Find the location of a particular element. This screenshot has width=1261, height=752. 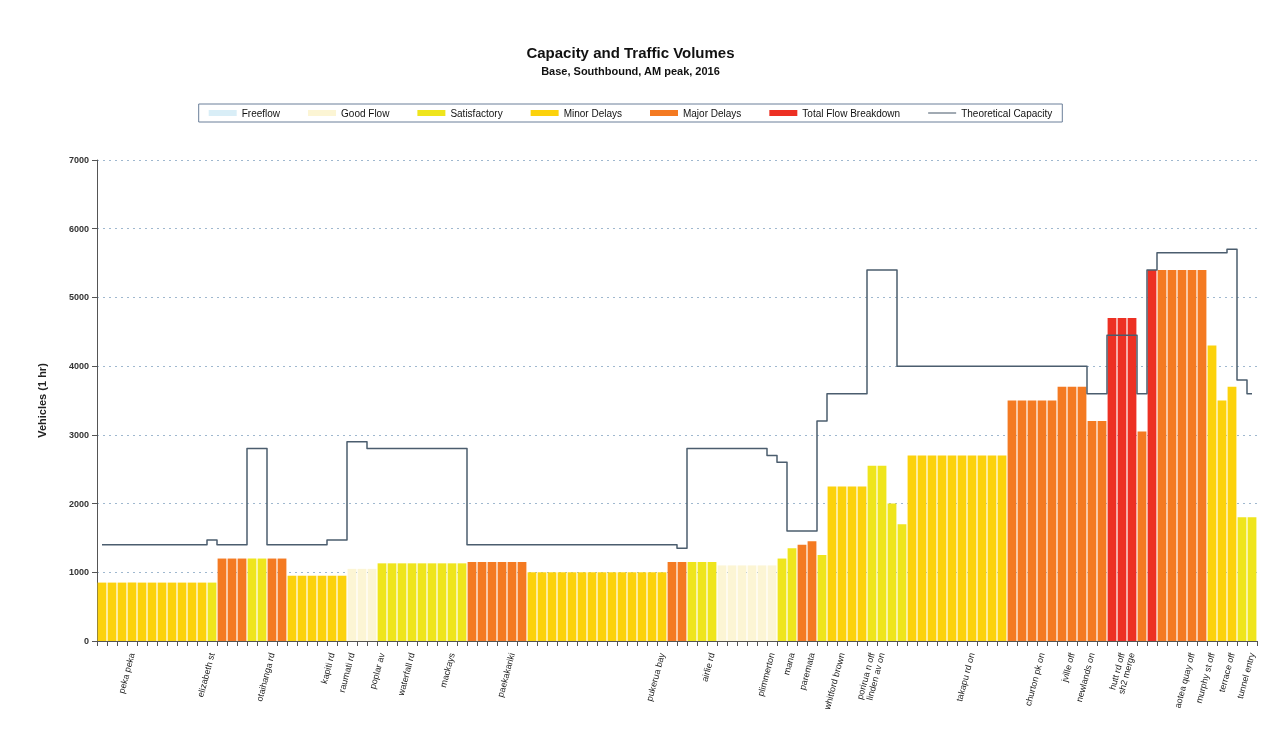

y-axis-title: Vehicles (1 hr) is located at coordinates (41, 400).